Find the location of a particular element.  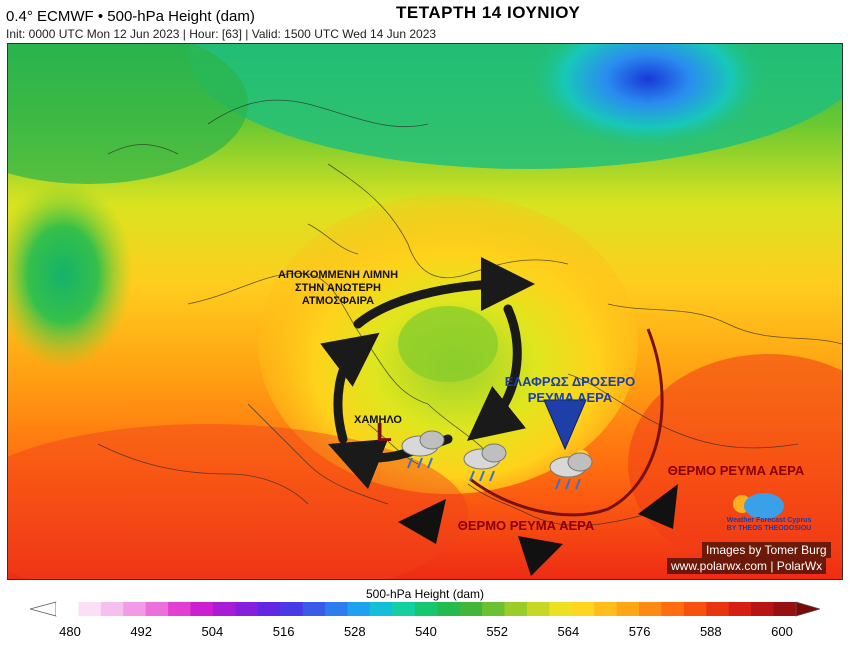

low-letter: L is located at coordinates (384, 432).